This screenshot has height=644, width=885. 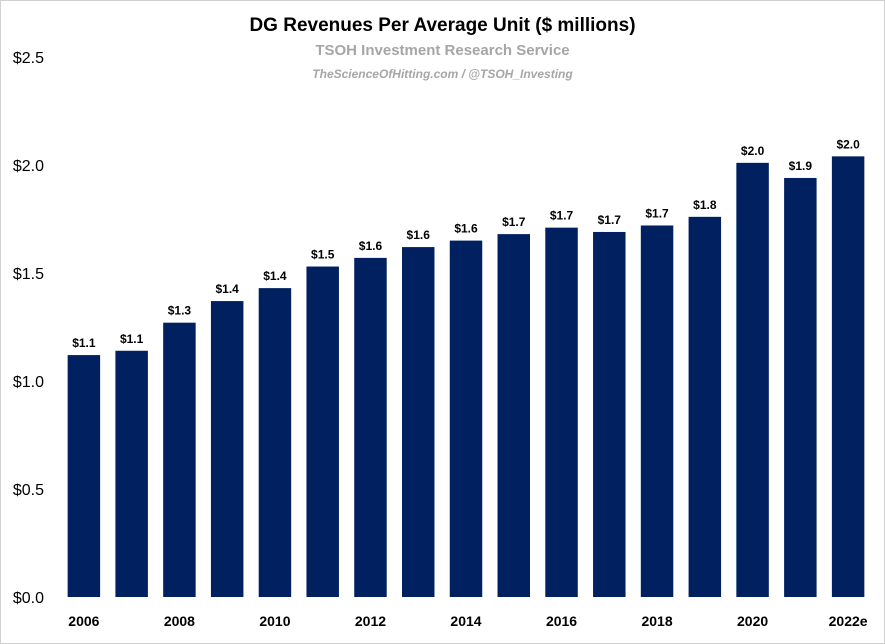 What do you see at coordinates (322, 431) in the screenshot?
I see `bar-2011` at bounding box center [322, 431].